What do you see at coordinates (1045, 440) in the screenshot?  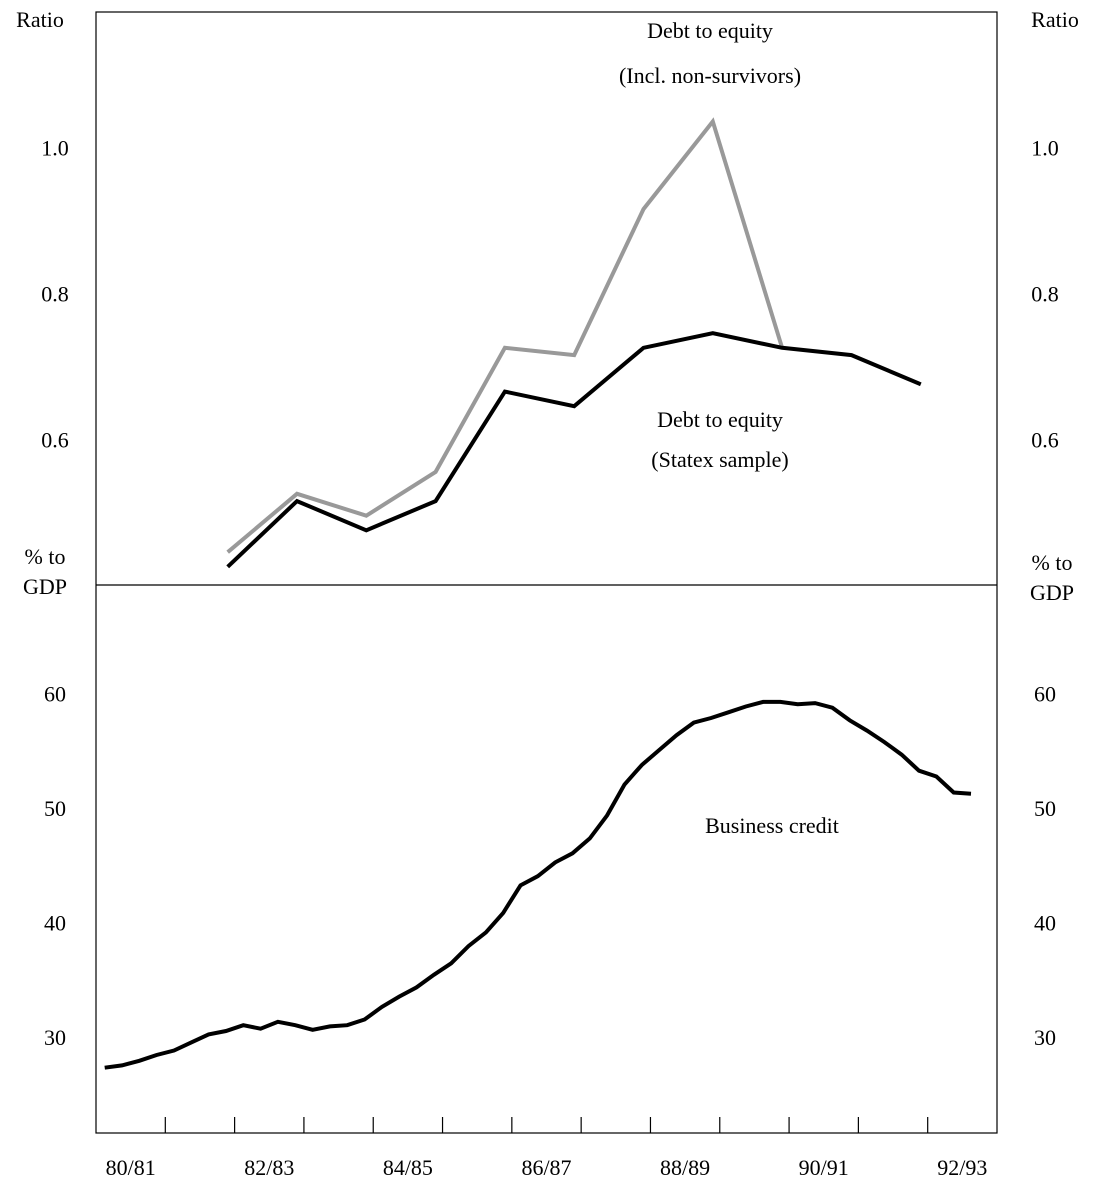 I see `y2-tick-label: 0.6` at bounding box center [1045, 440].